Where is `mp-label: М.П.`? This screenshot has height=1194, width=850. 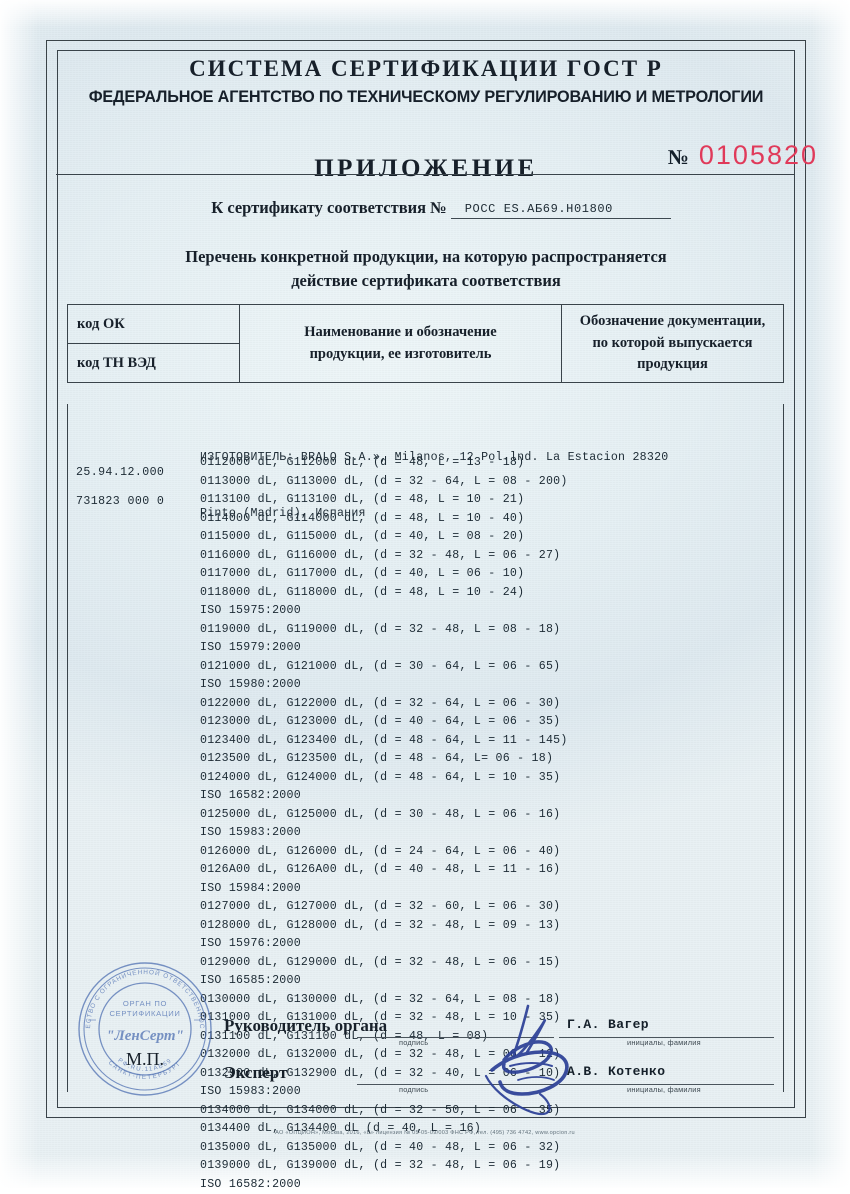
mp-label: М.П. is located at coordinates (145, 1059).